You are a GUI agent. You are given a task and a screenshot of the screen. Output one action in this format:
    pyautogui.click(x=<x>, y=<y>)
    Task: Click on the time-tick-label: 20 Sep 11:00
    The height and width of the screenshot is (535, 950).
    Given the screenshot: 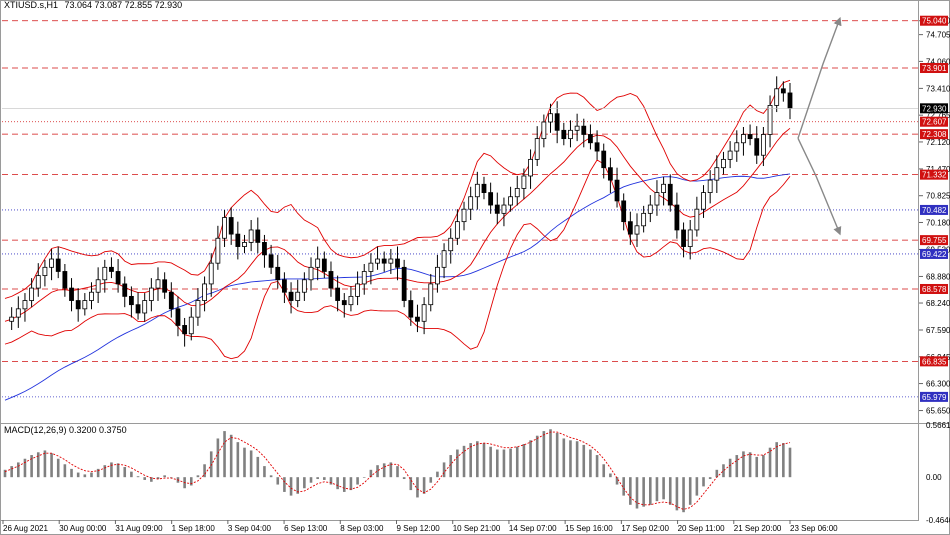 What is the action you would take?
    pyautogui.click(x=702, y=528)
    